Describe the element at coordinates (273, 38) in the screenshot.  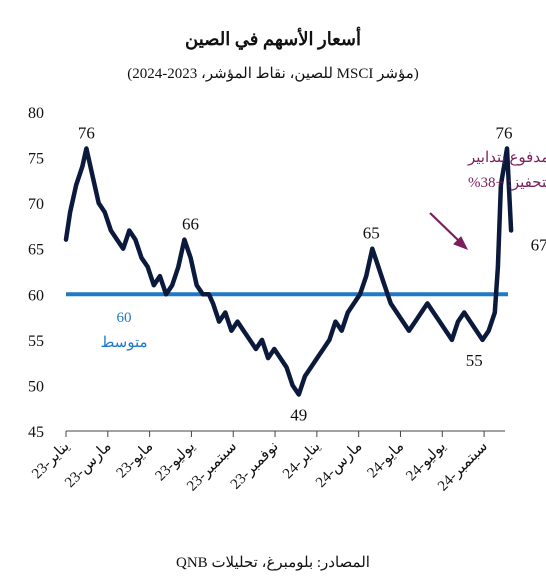
I see `chart-title: أسعار الأسهم في الصين` at that location.